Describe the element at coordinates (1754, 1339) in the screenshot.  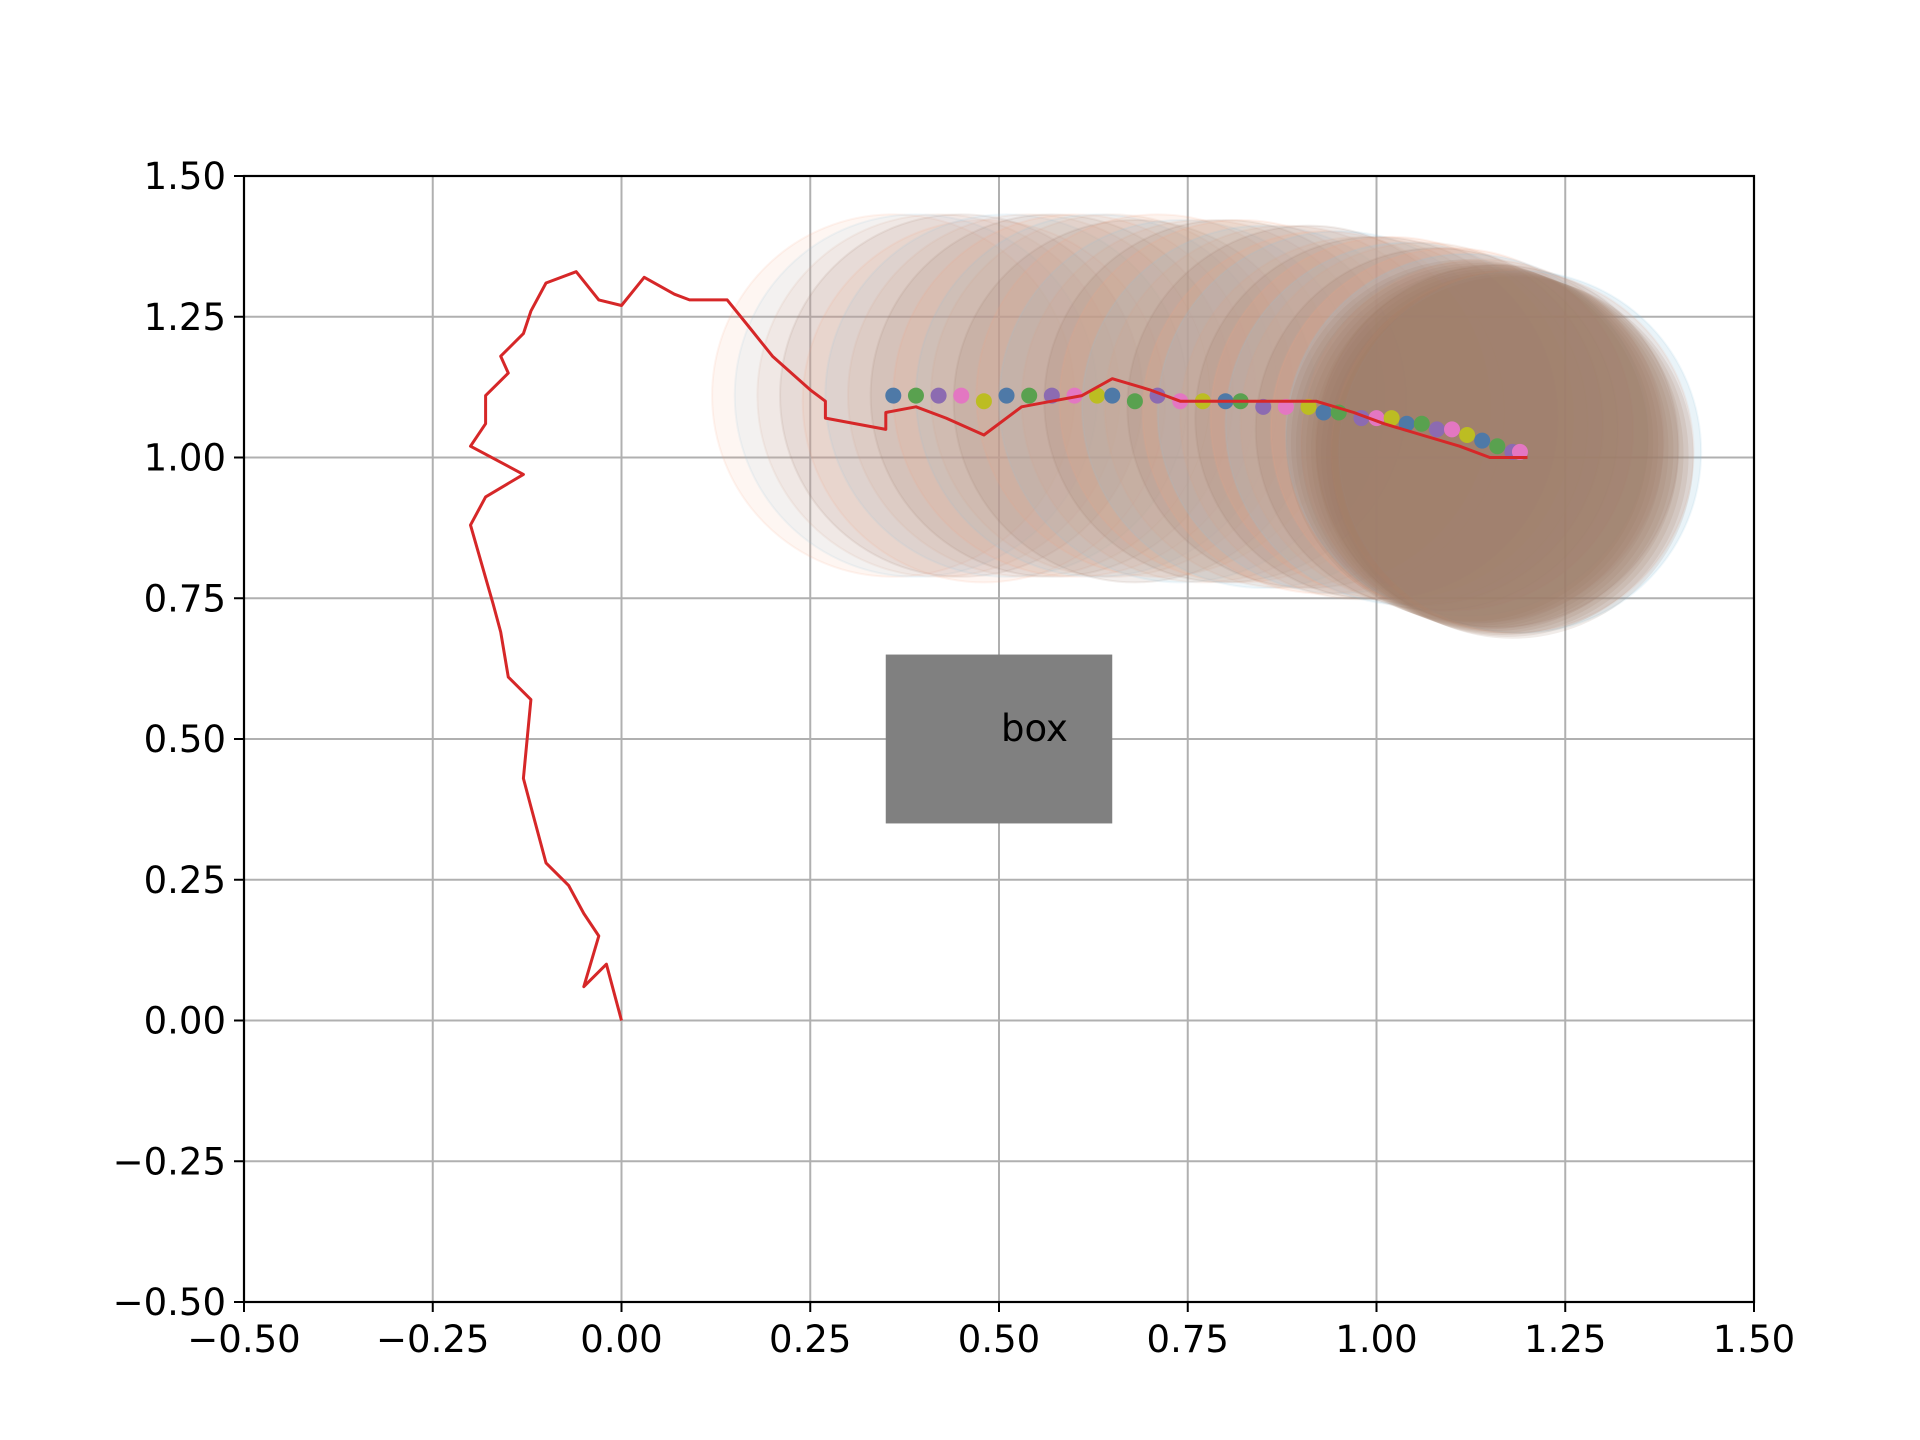
I see `x-tick-label: 1.50` at that location.